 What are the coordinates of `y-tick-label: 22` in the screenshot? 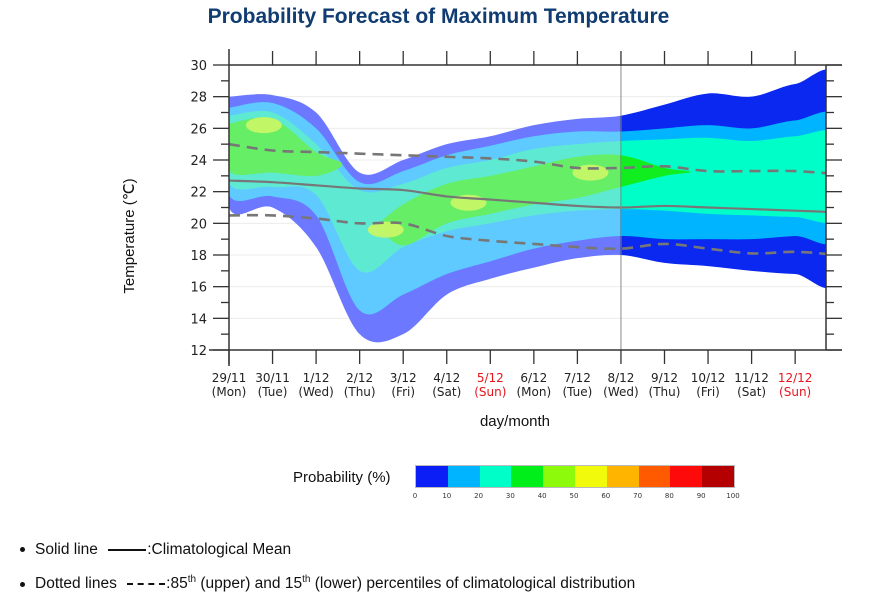 It's located at (198, 193).